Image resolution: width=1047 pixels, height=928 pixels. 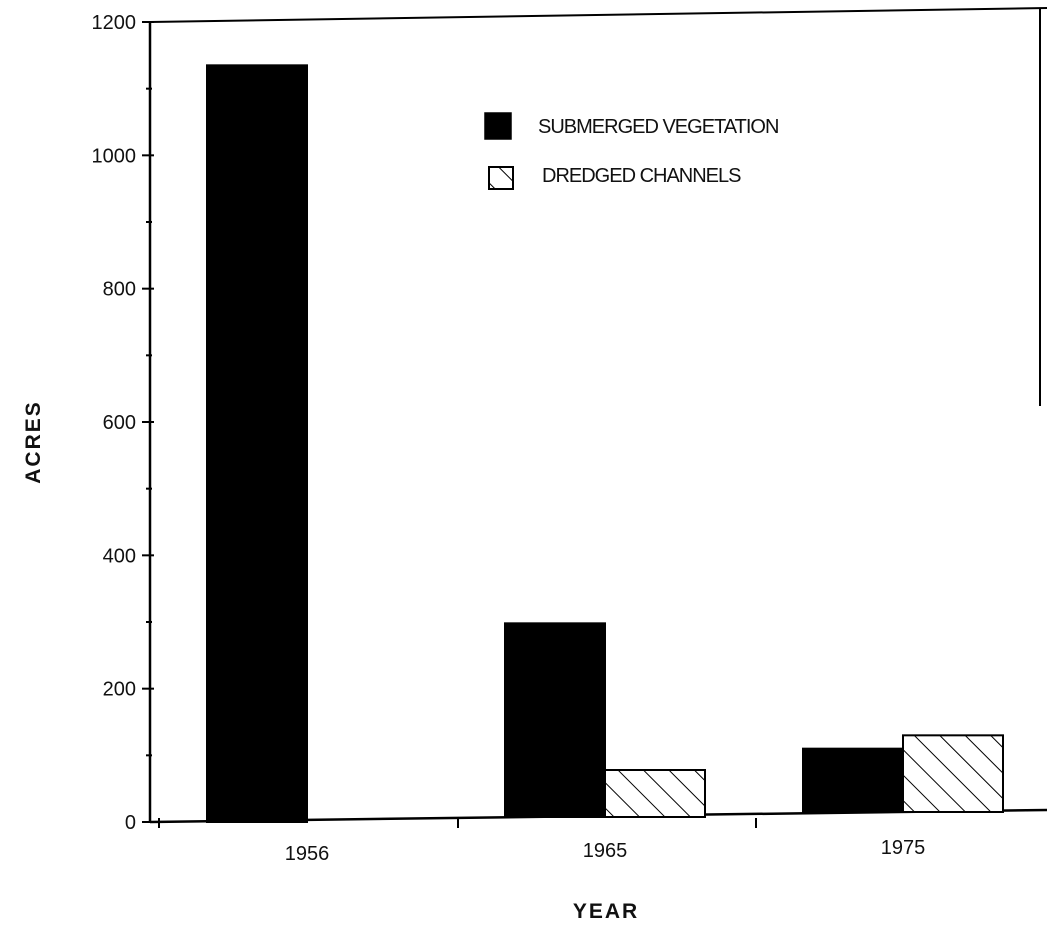 What do you see at coordinates (853, 780) in the screenshot?
I see `bar-submerged-vegetation-1975` at bounding box center [853, 780].